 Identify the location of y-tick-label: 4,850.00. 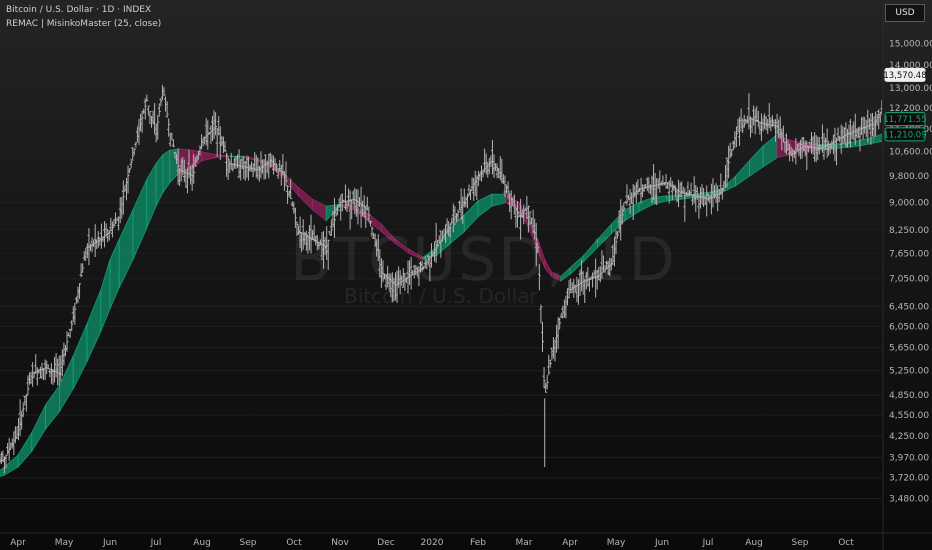
(909, 396).